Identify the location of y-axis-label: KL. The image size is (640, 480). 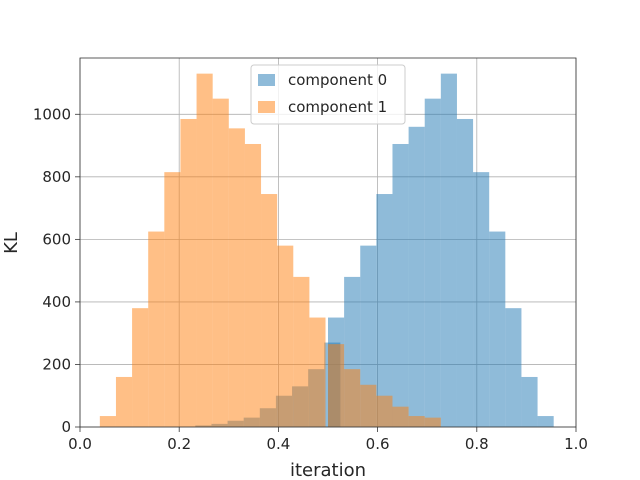
(11, 243).